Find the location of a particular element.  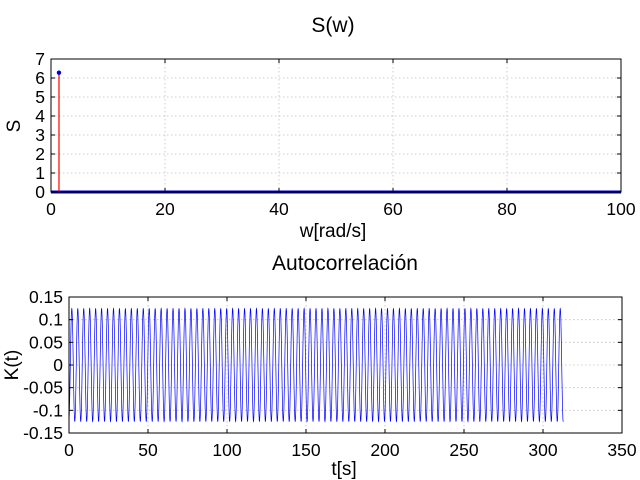

spectrum-x-tick-labels: 0 20 40 60 80 100 is located at coordinates (341, 209).